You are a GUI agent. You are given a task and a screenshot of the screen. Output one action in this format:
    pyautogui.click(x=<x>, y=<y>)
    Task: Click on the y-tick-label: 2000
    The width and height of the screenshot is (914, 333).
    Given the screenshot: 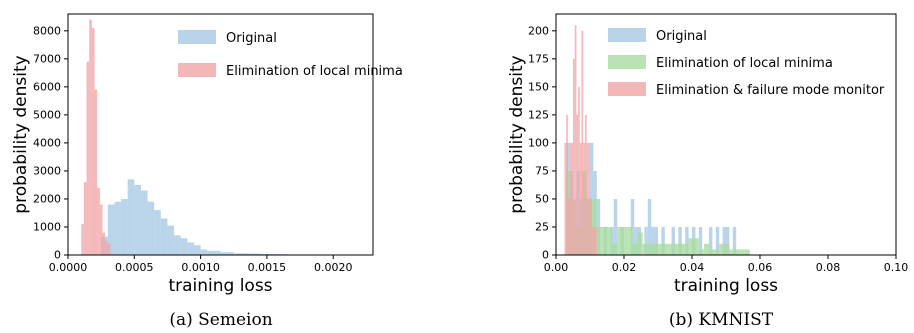 What is the action you would take?
    pyautogui.click(x=47, y=198)
    